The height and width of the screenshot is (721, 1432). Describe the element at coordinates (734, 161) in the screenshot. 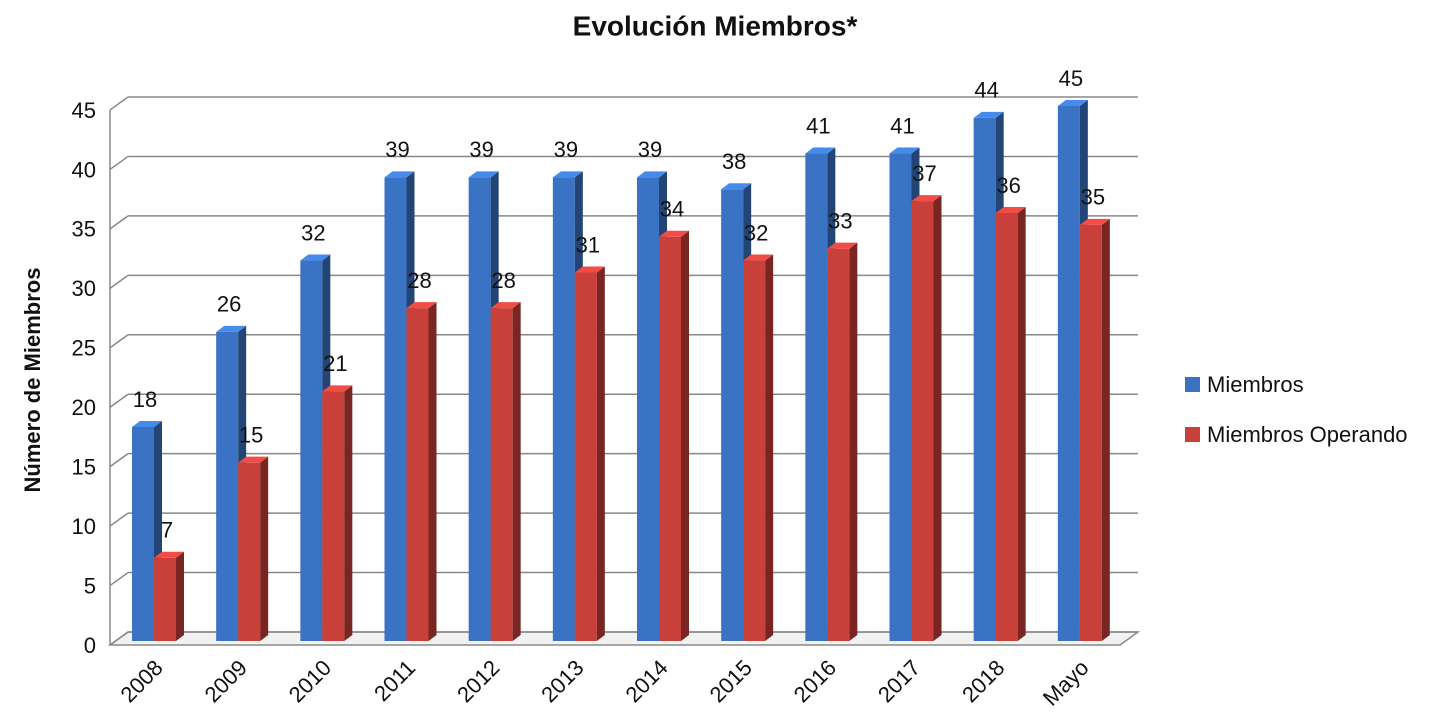

I see `data-label: 38` at that location.